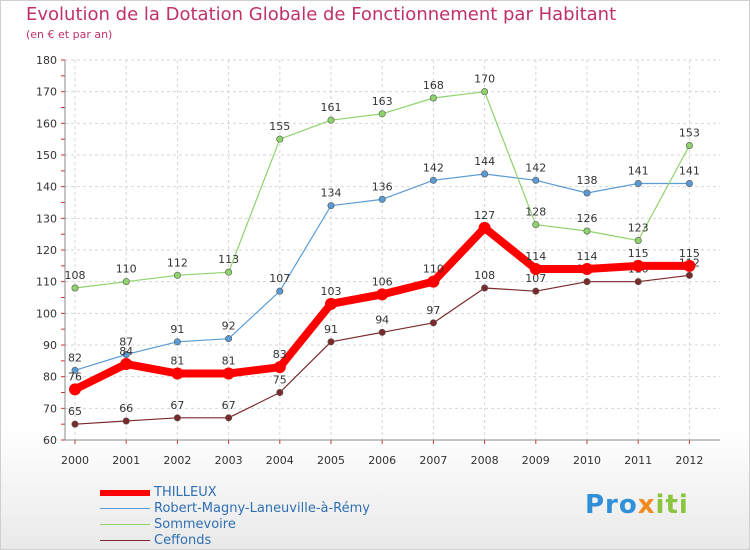 This screenshot has height=550, width=750. I want to click on data-label-robert-magny-laneuville-r-my: 144, so click(484, 161).